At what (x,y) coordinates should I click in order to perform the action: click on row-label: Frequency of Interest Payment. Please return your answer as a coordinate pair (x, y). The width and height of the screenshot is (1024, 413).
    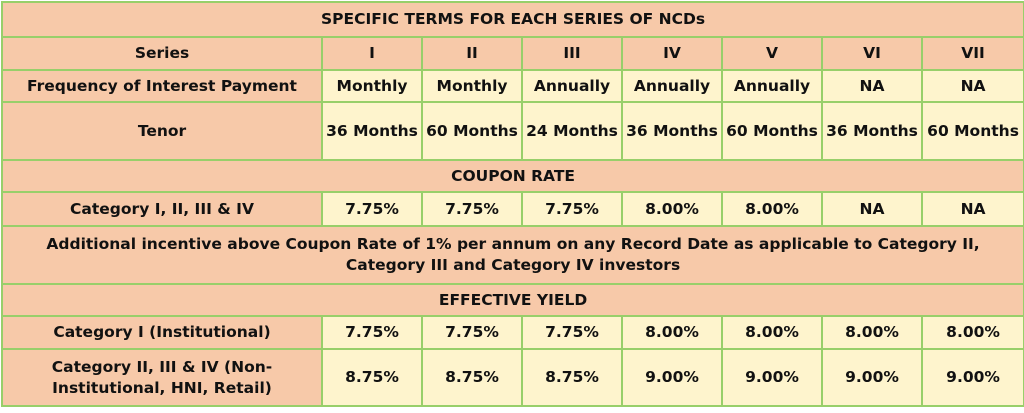
    Looking at the image, I should click on (162, 86).